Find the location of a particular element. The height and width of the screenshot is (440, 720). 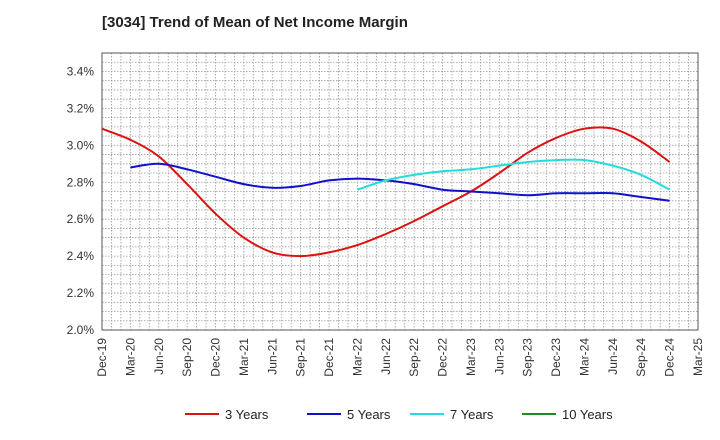

x-tick-label: Mar-23 is located at coordinates (471, 357).